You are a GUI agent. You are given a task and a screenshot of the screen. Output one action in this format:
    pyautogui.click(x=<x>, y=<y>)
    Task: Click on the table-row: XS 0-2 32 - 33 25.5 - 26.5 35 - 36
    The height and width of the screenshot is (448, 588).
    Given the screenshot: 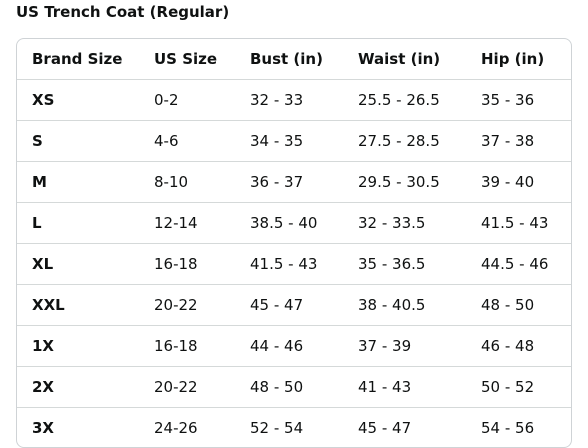 What is the action you would take?
    pyautogui.click(x=294, y=100)
    